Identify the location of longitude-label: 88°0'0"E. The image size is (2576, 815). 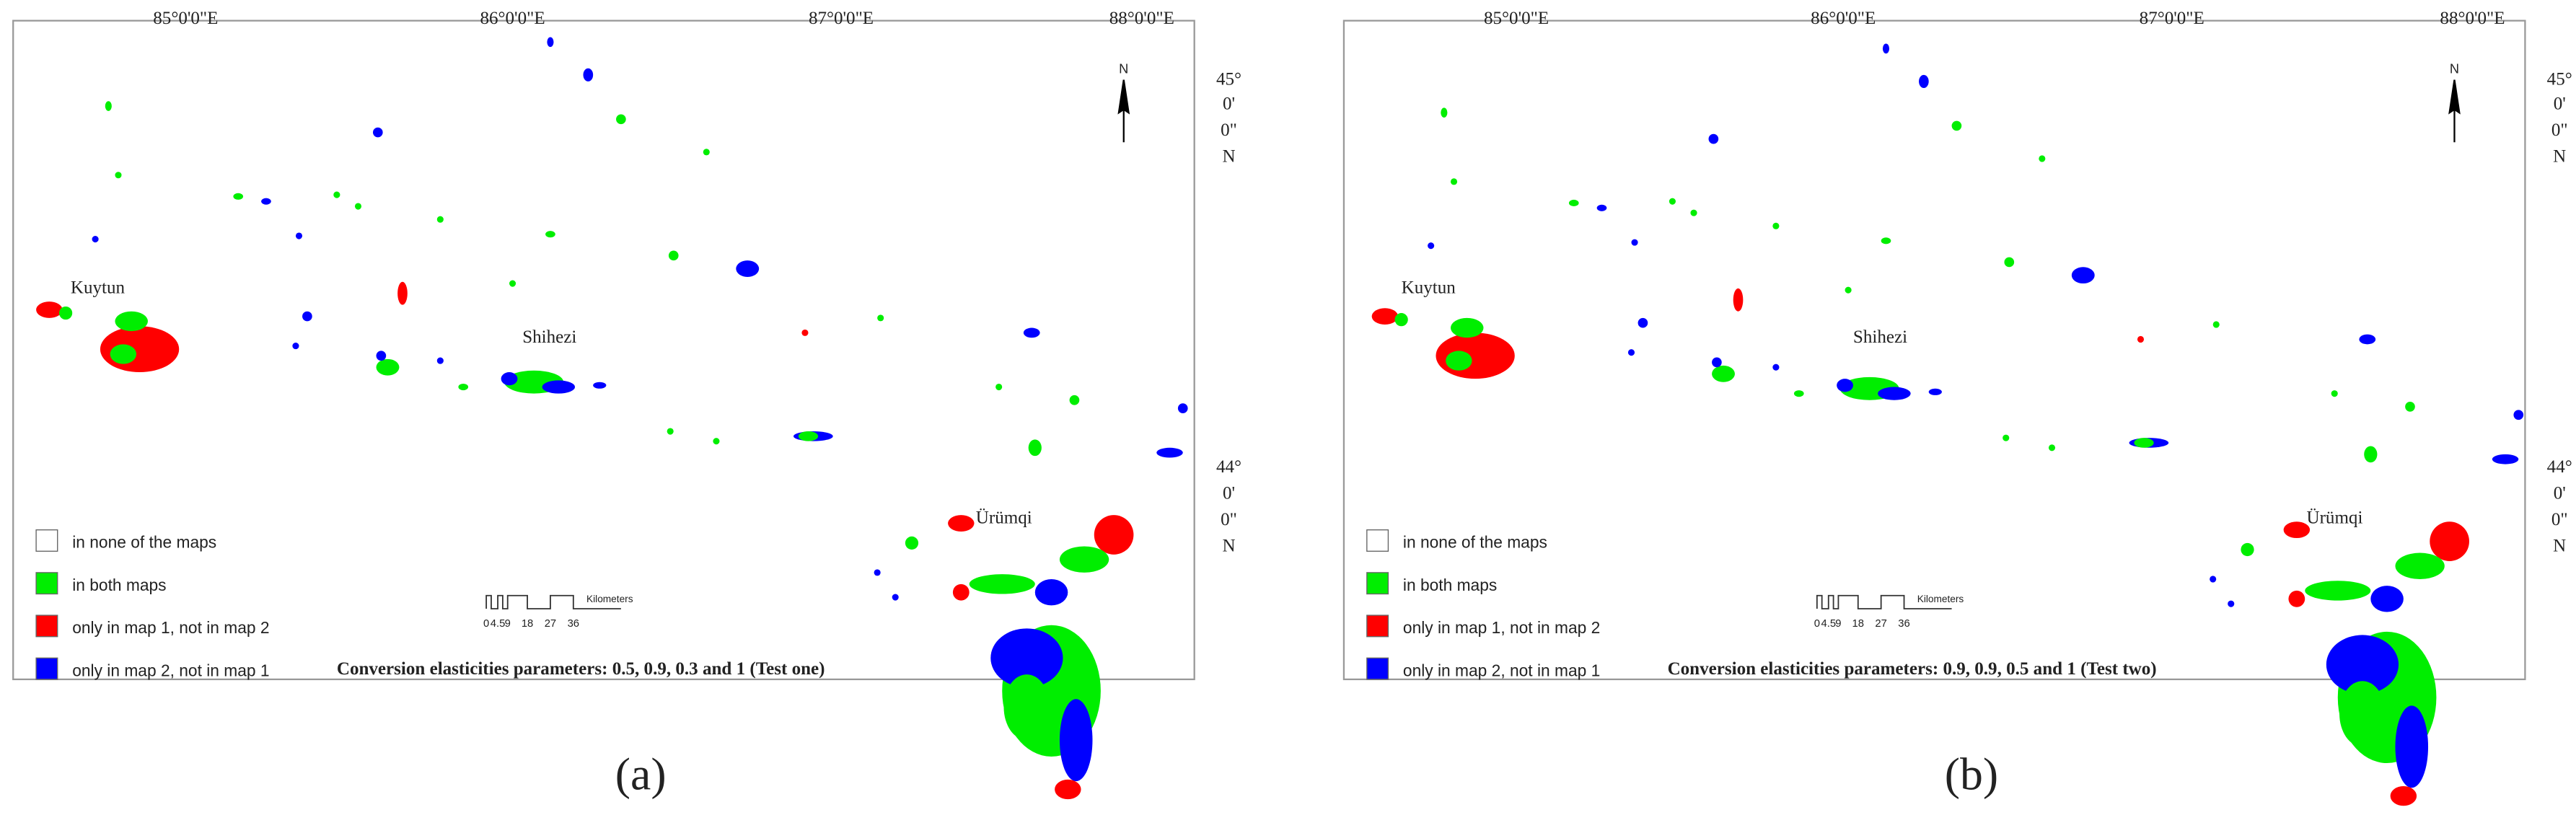
(1141, 18).